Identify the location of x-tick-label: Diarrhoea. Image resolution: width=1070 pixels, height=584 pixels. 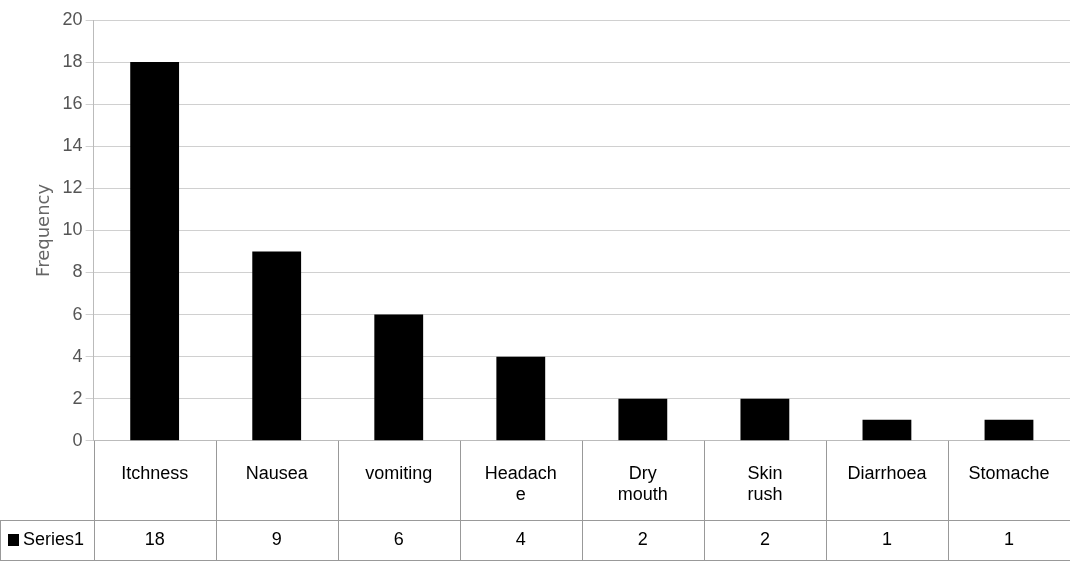
(887, 472).